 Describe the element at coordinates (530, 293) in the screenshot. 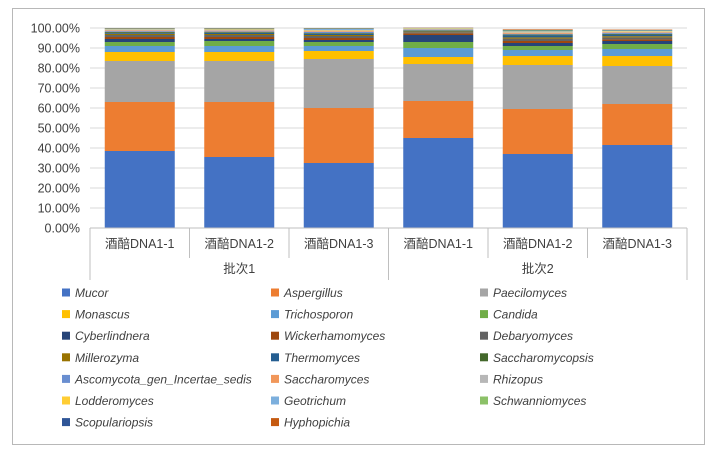

I see `legend-label: Paecilomyces` at that location.